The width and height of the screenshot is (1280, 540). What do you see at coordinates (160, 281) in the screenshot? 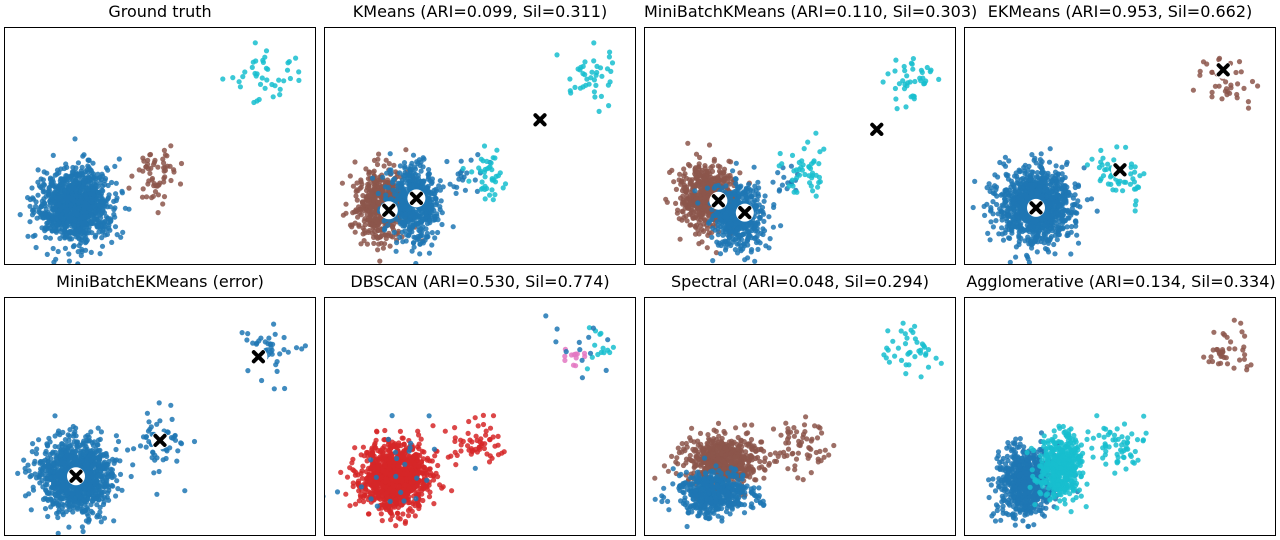
I see `panel-title-4: MiniBatchEKMeans (error)` at bounding box center [160, 281].